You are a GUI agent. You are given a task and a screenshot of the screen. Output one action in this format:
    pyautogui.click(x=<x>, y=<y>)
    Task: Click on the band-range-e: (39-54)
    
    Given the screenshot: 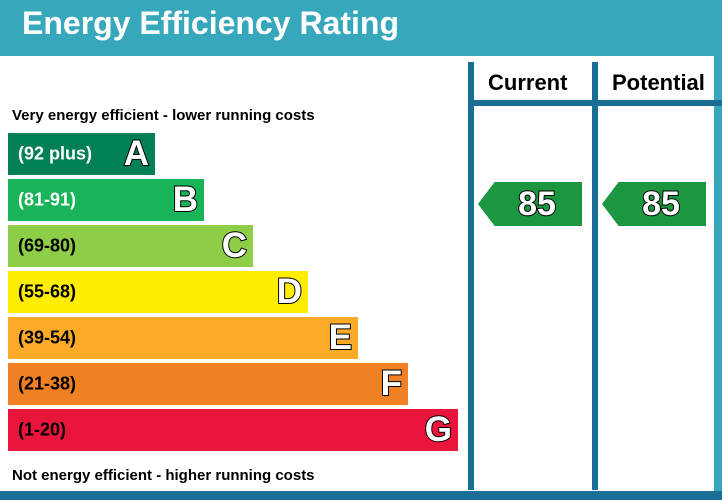 What is the action you would take?
    pyautogui.click(x=47, y=337)
    